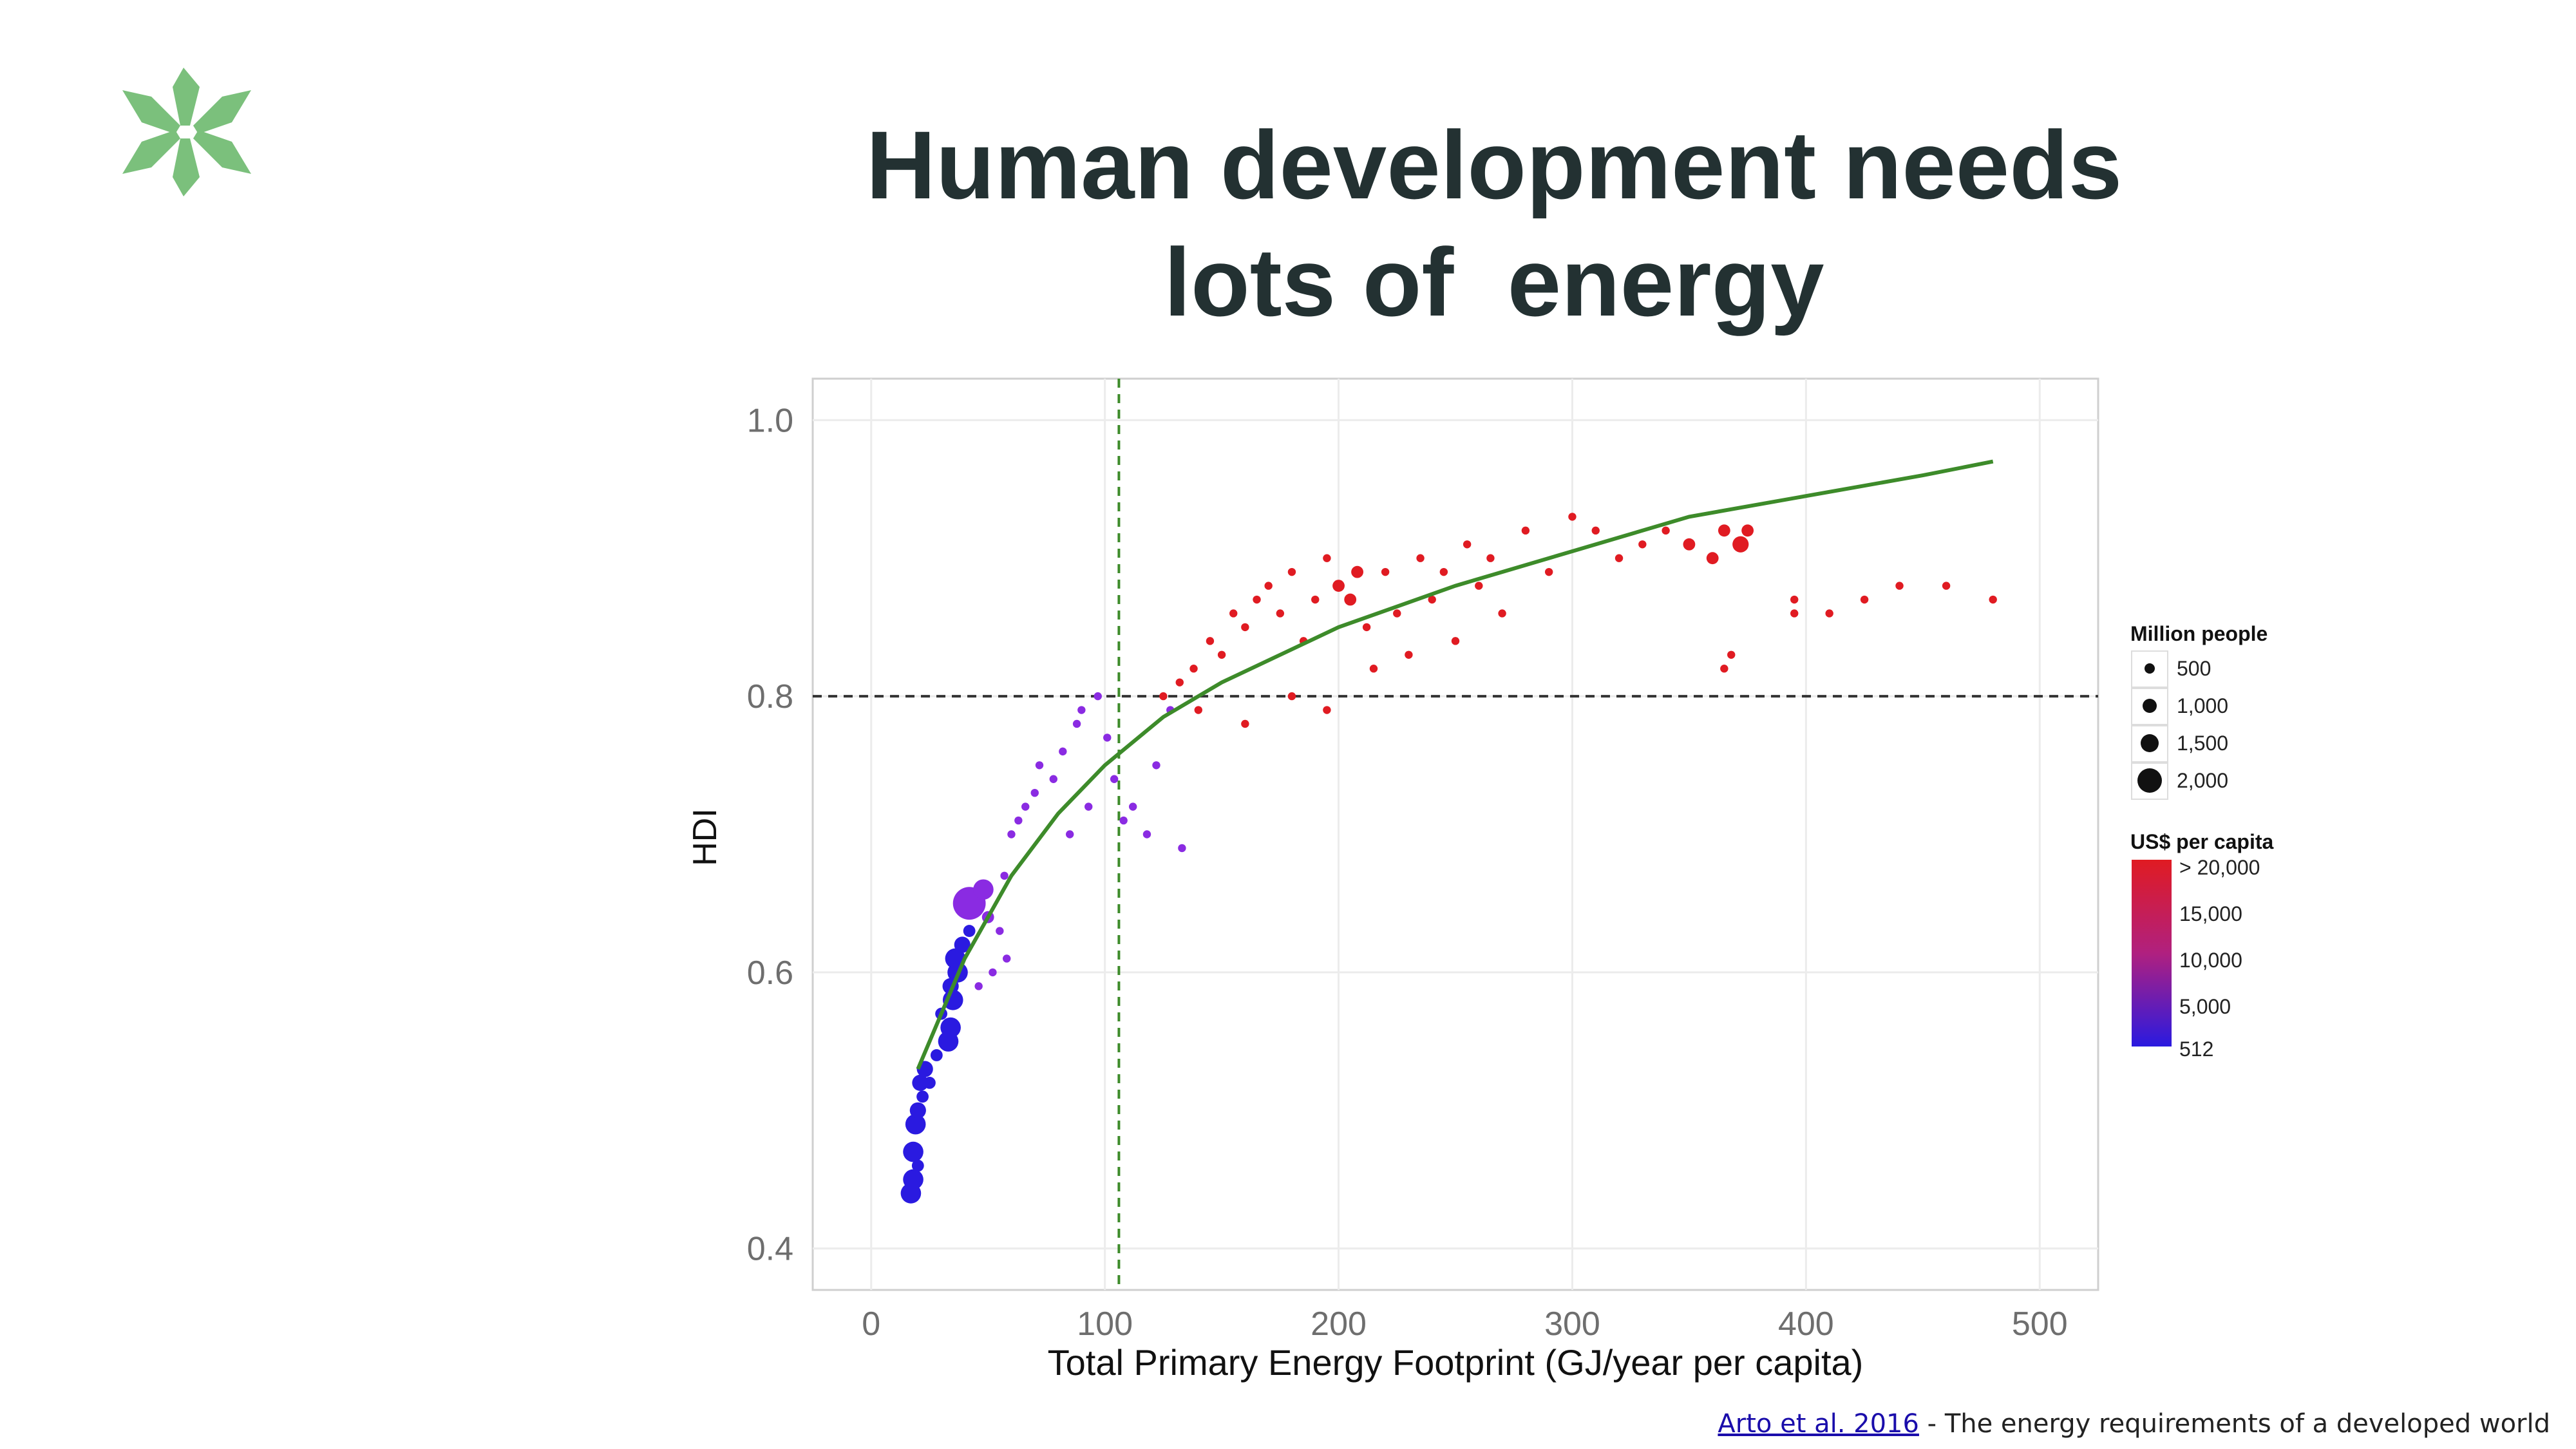 The image size is (2576, 1449). Describe the element at coordinates (2199, 634) in the screenshot. I see `size-legend-title: Million people` at that location.